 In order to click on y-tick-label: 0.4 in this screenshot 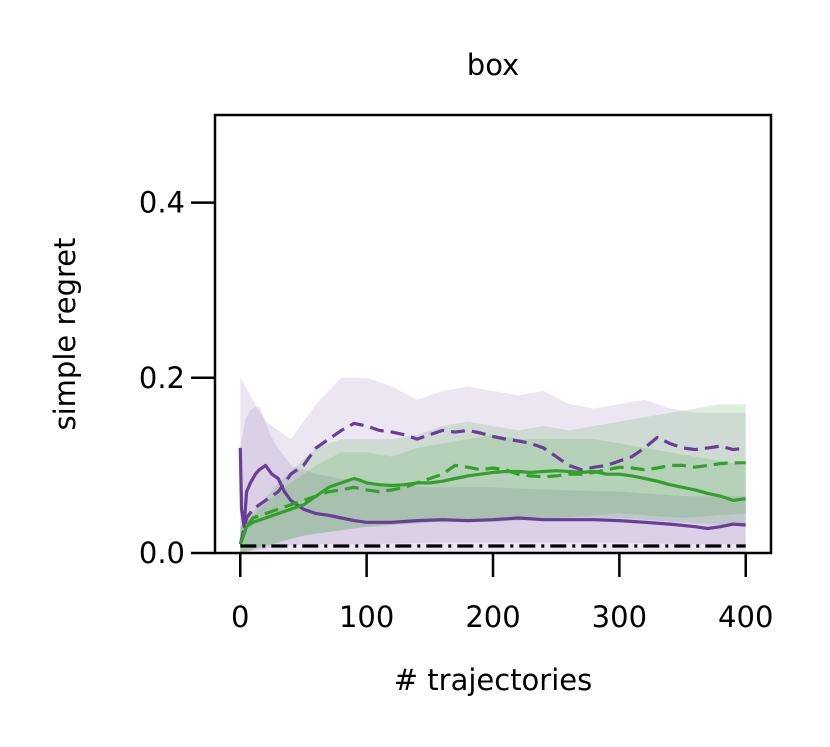, I will do `click(162, 203)`.